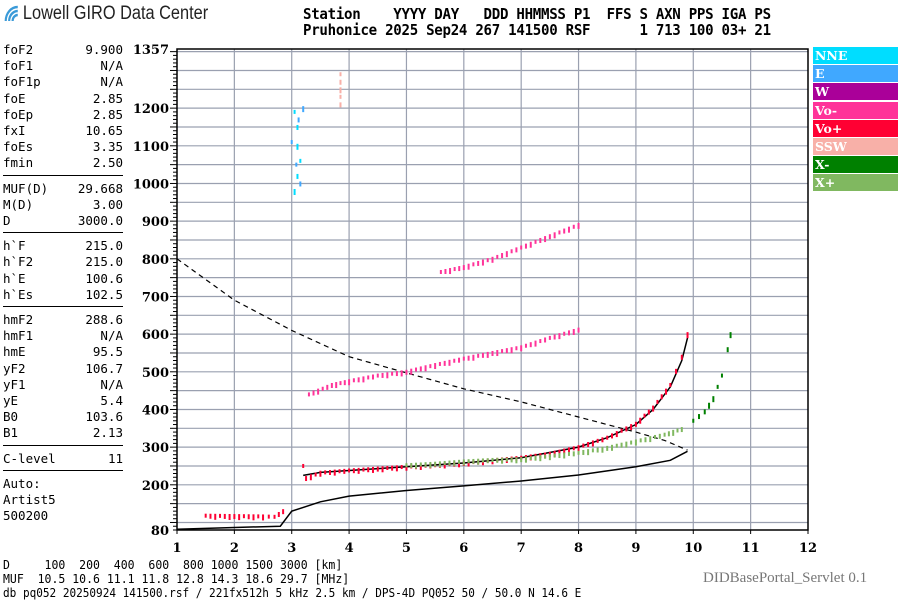 The width and height of the screenshot is (900, 600). I want to click on fitted-trace, so click(496, 407).